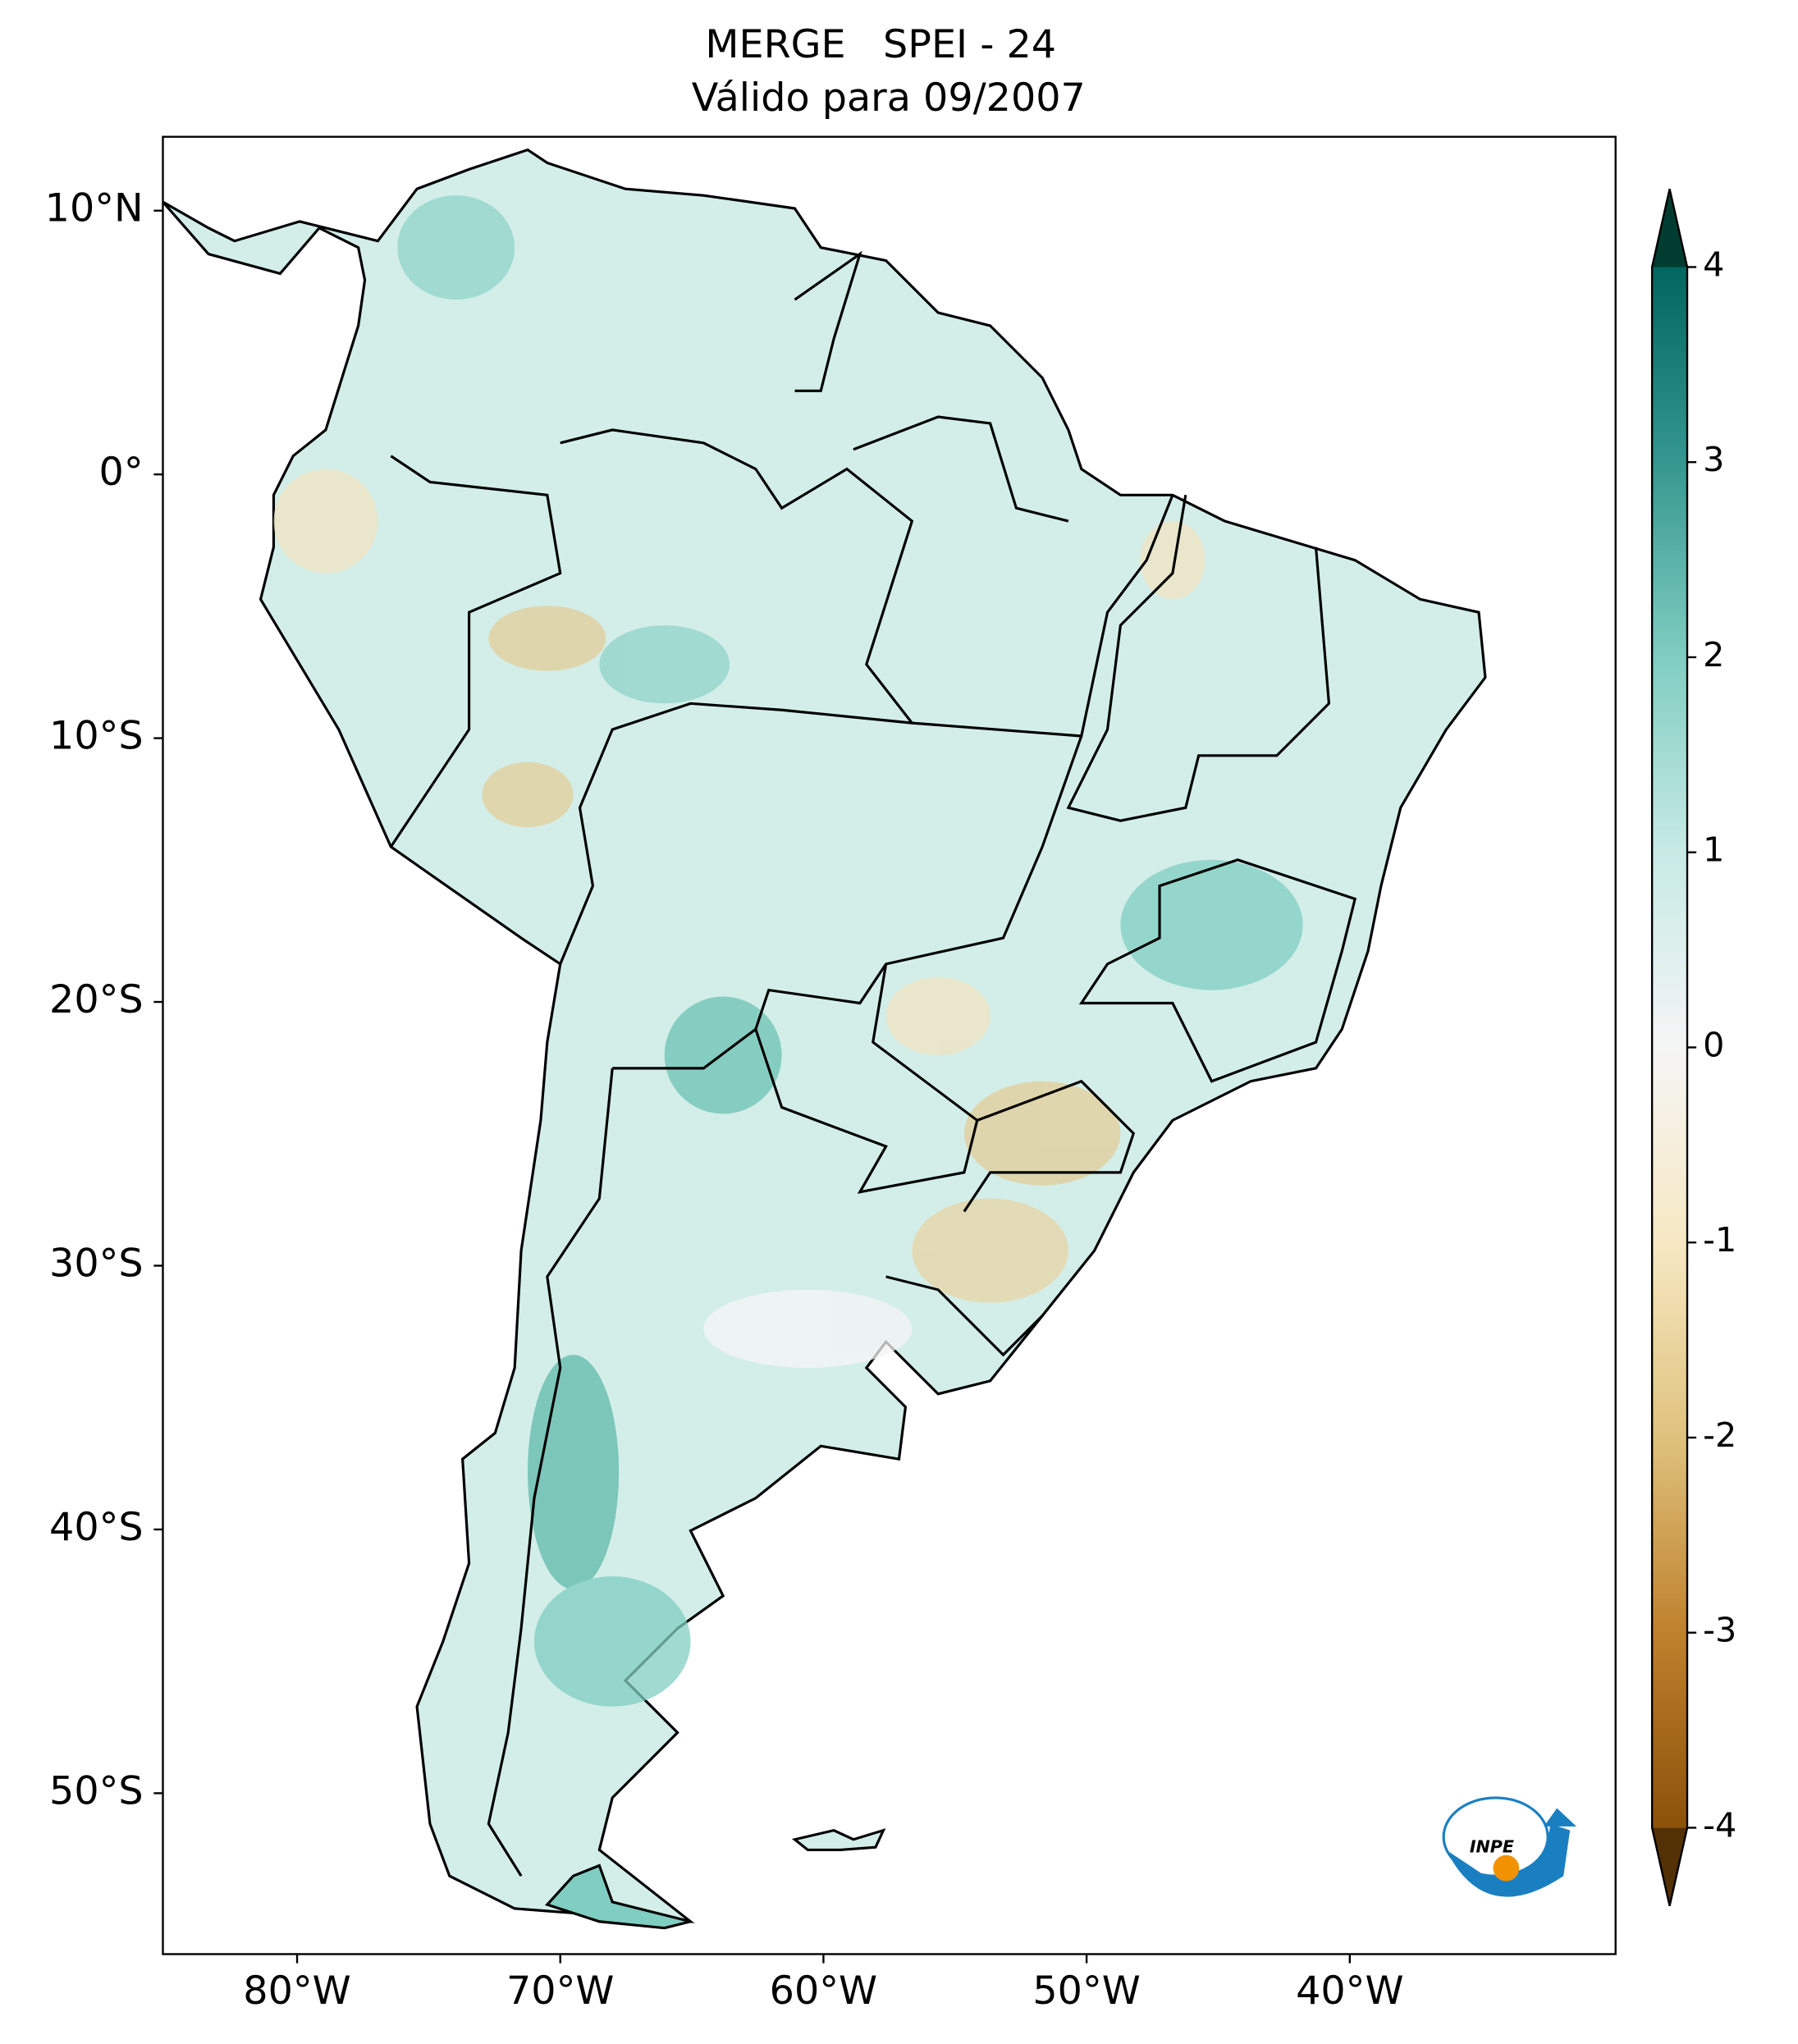  What do you see at coordinates (94, 208) in the screenshot?
I see `y-tick-label: 10°N` at bounding box center [94, 208].